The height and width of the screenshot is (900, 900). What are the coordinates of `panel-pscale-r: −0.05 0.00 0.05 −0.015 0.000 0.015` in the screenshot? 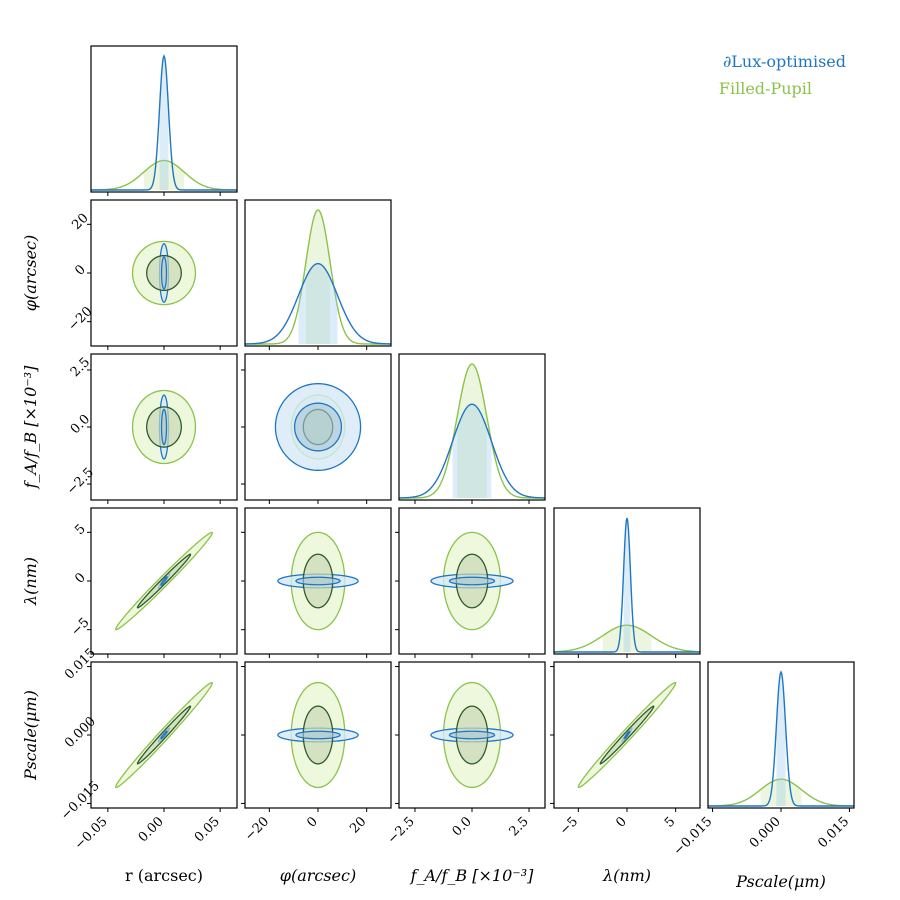 It's located at (148, 749).